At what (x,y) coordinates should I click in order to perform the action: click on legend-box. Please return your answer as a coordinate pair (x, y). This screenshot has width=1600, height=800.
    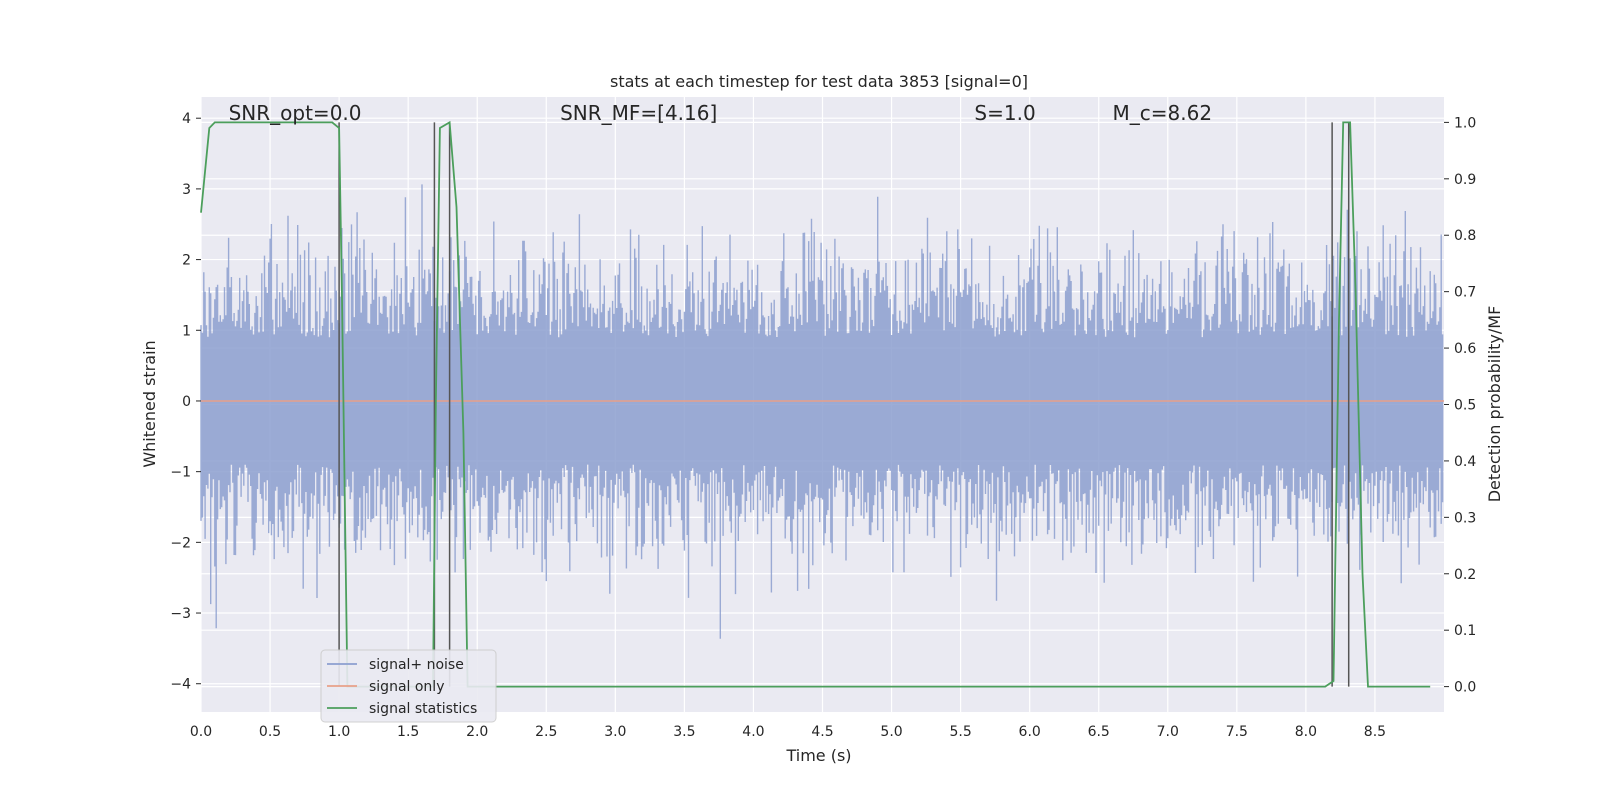
    Looking at the image, I should click on (408, 686).